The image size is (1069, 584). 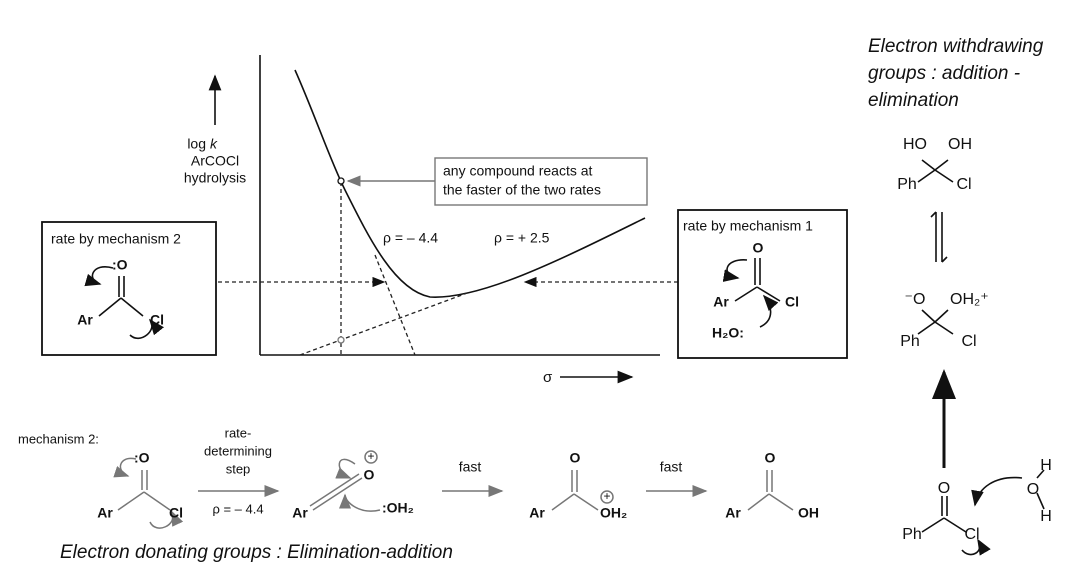 I want to click on arrow-label: step, so click(x=238, y=468).